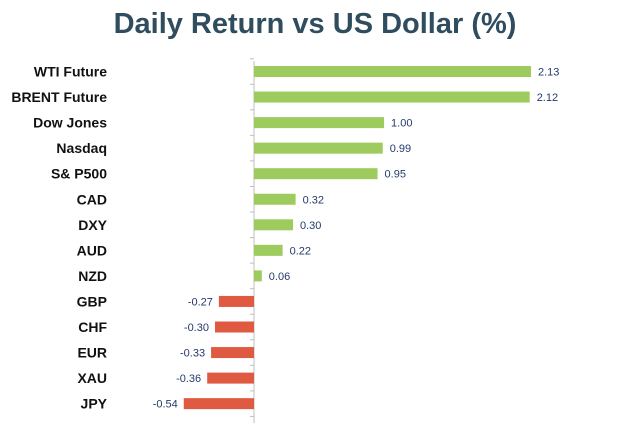  Describe the element at coordinates (258, 276) in the screenshot. I see `bar-nzd` at that location.